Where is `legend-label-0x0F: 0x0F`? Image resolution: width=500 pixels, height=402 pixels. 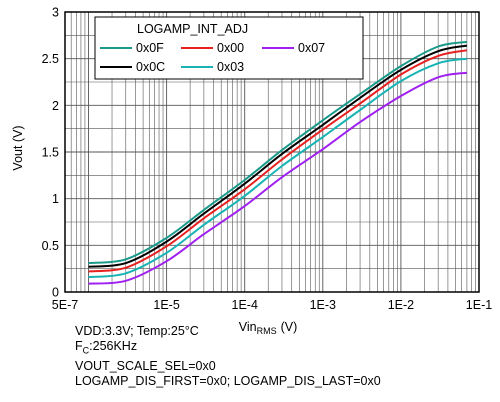 legend-label-0x0F: 0x0F is located at coordinates (150, 48).